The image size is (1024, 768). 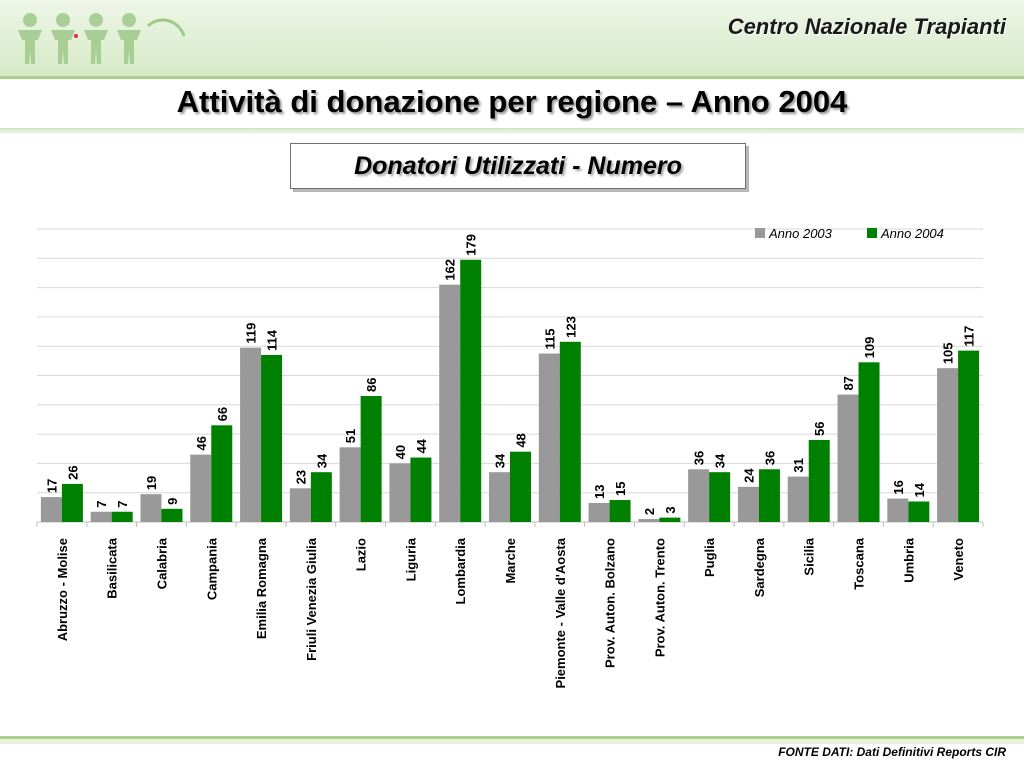 I want to click on category-label: Veneto, so click(x=958, y=559).